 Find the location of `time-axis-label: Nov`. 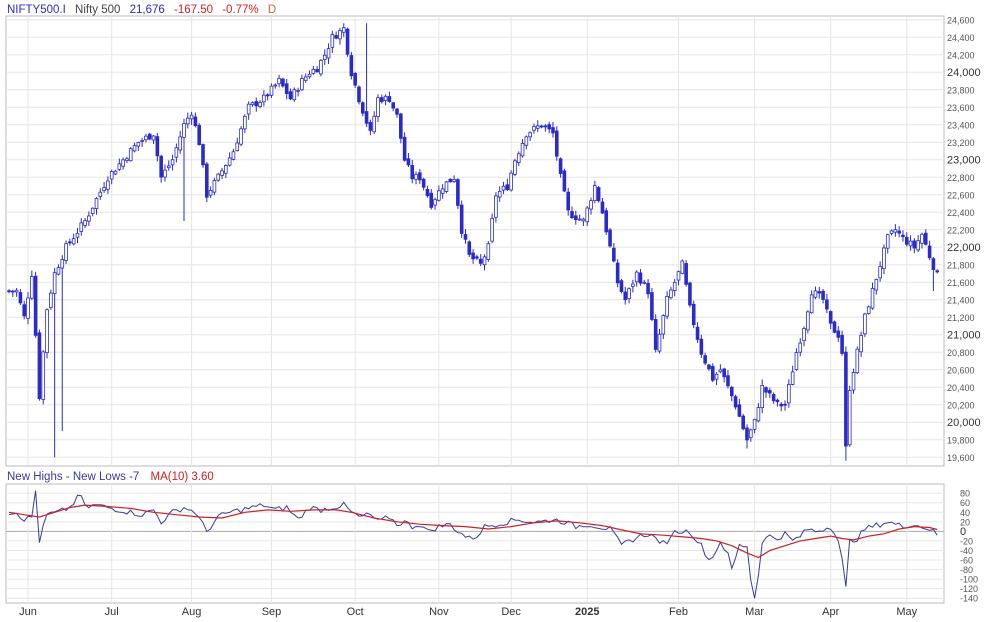

time-axis-label: Nov is located at coordinates (439, 612).